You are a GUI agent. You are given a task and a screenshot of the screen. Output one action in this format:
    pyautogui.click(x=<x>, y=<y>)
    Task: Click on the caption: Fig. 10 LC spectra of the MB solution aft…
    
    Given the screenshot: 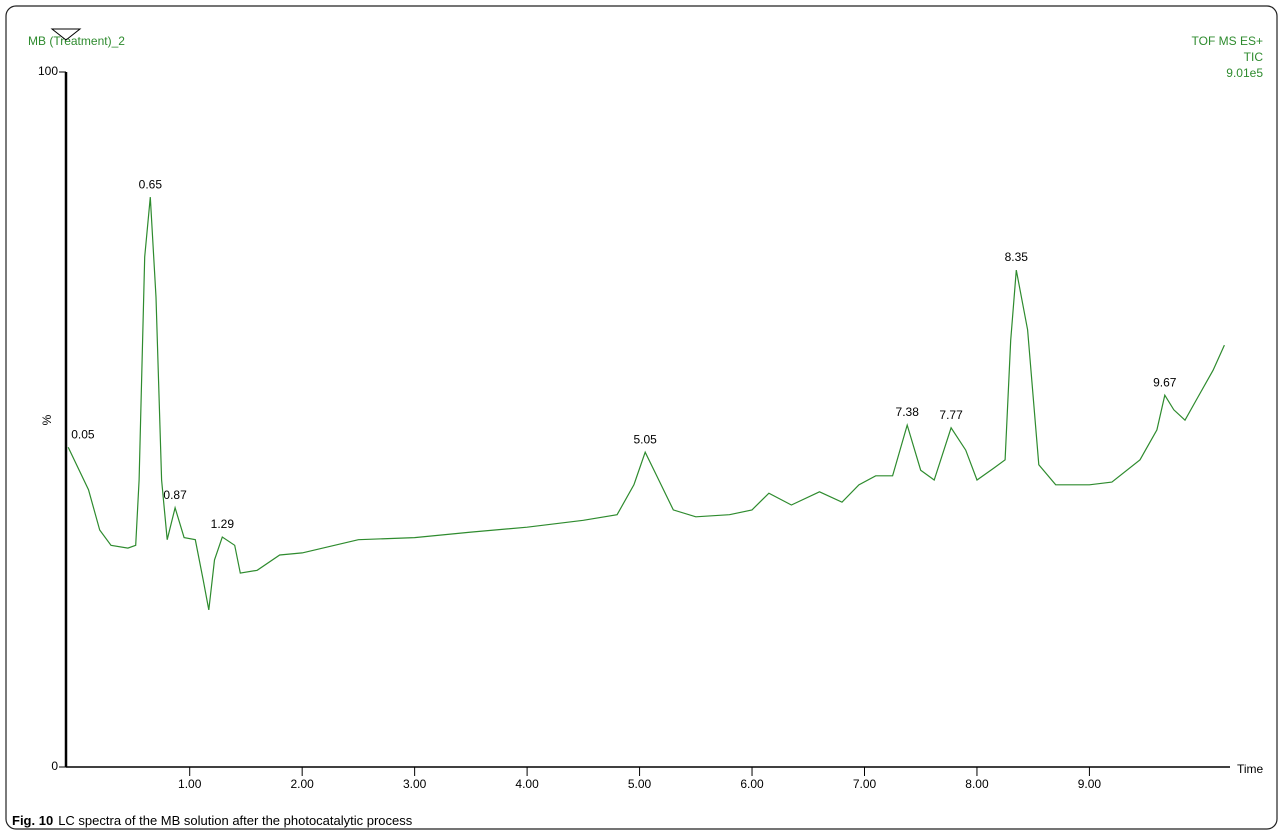 What is the action you would take?
    pyautogui.click(x=212, y=820)
    